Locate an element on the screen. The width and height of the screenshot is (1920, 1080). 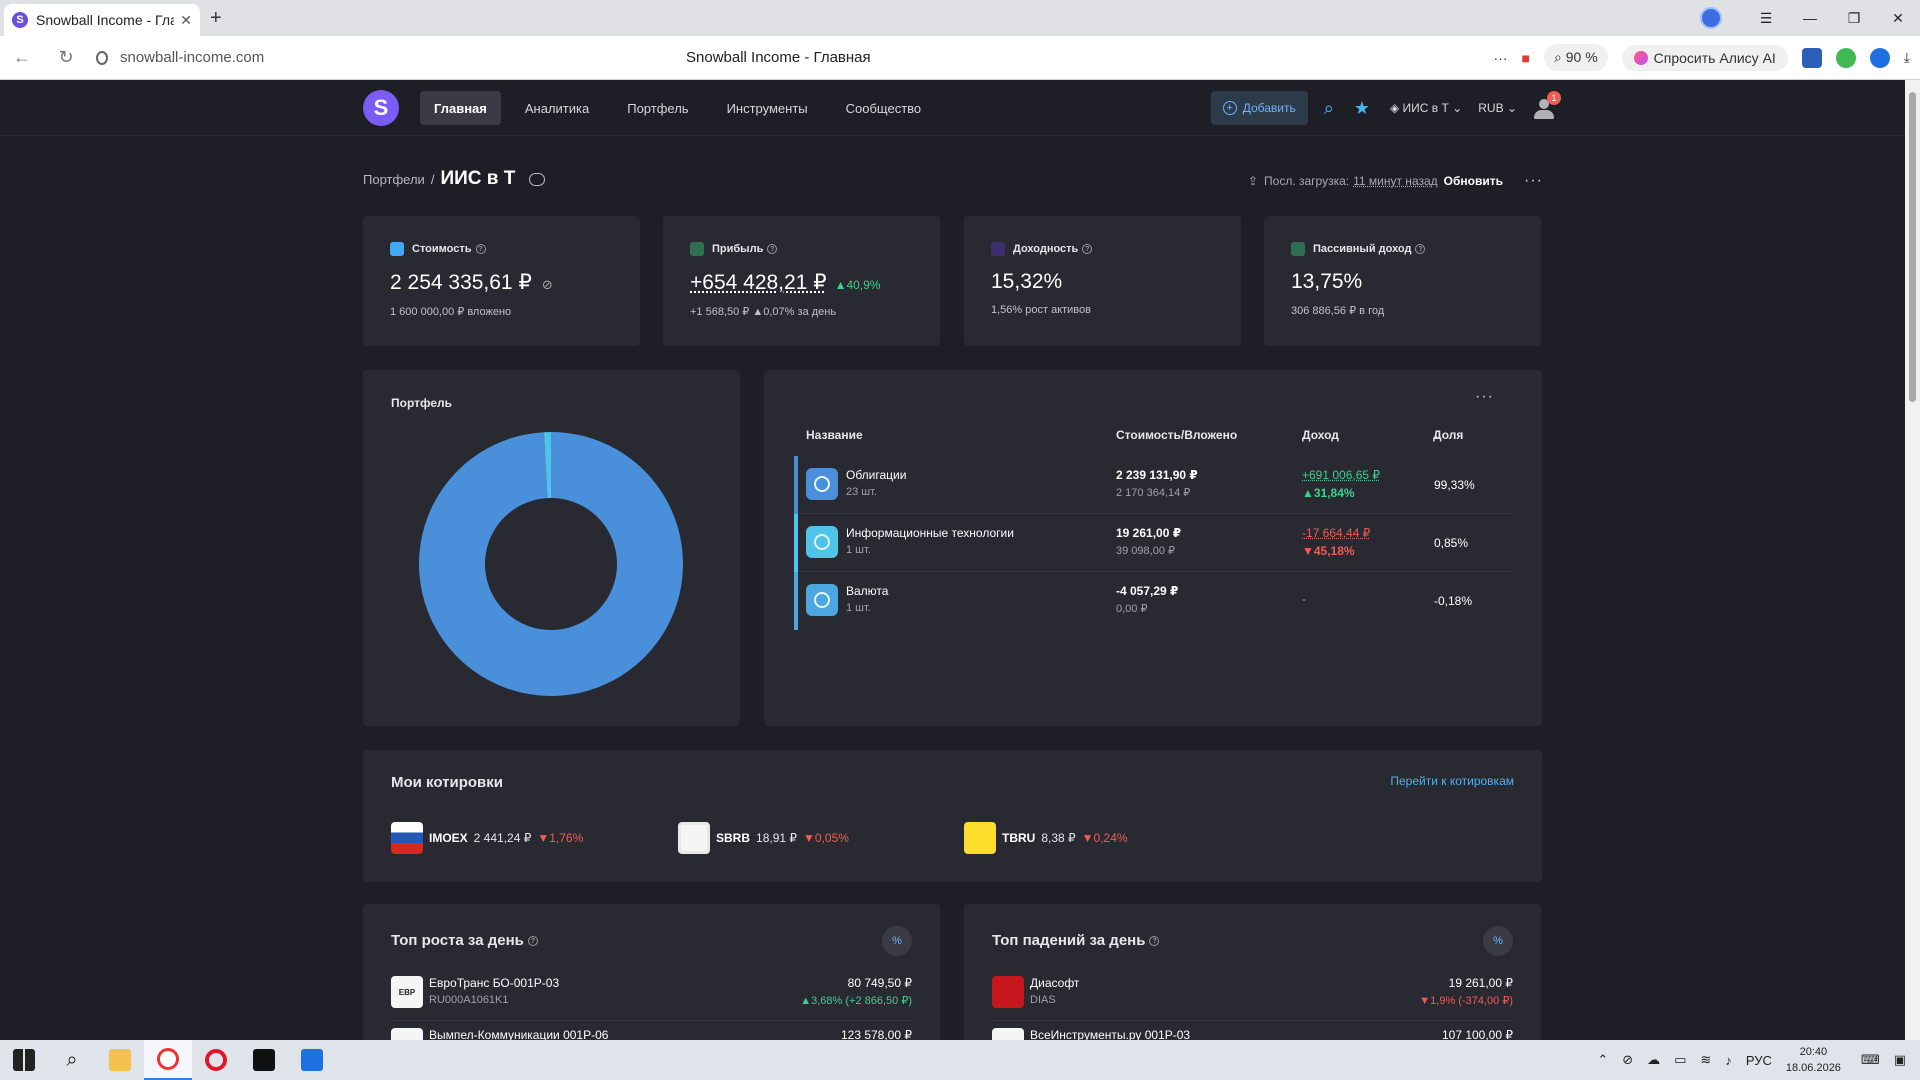
keyboard-icon: ⌨ is located at coordinates (1870, 1059).